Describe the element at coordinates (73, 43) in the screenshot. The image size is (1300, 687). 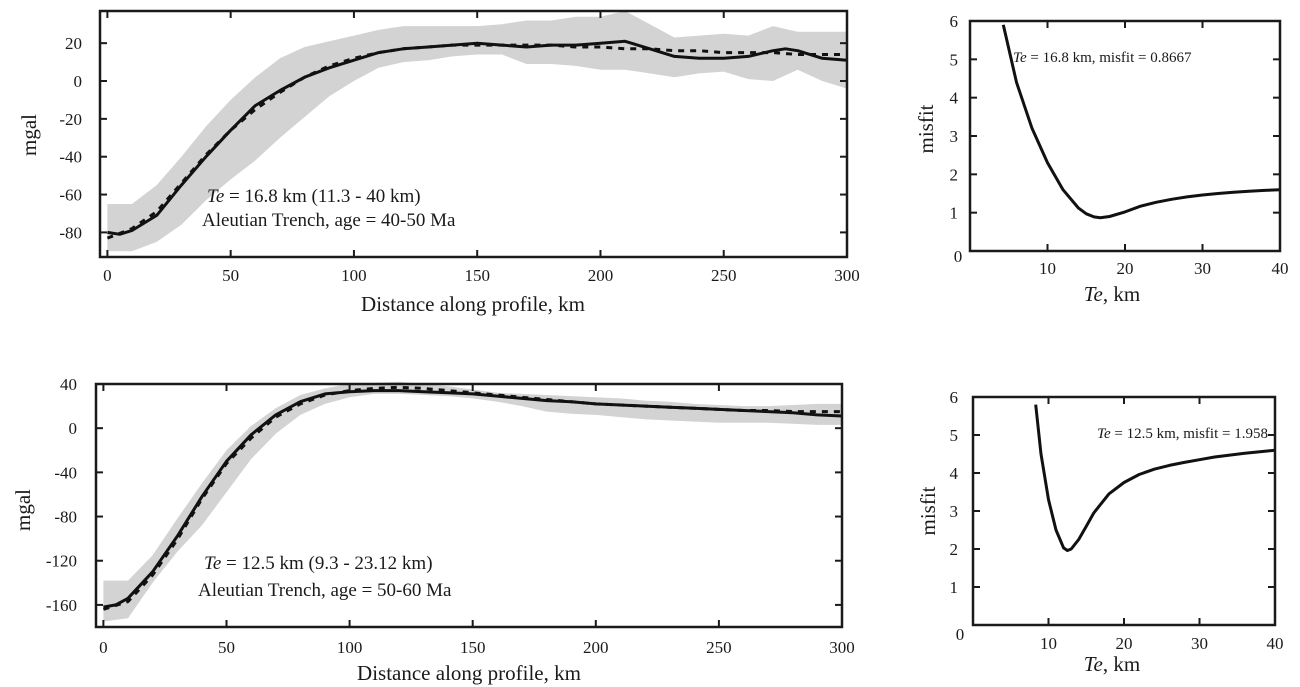
I see `y-tick-label: 20` at that location.